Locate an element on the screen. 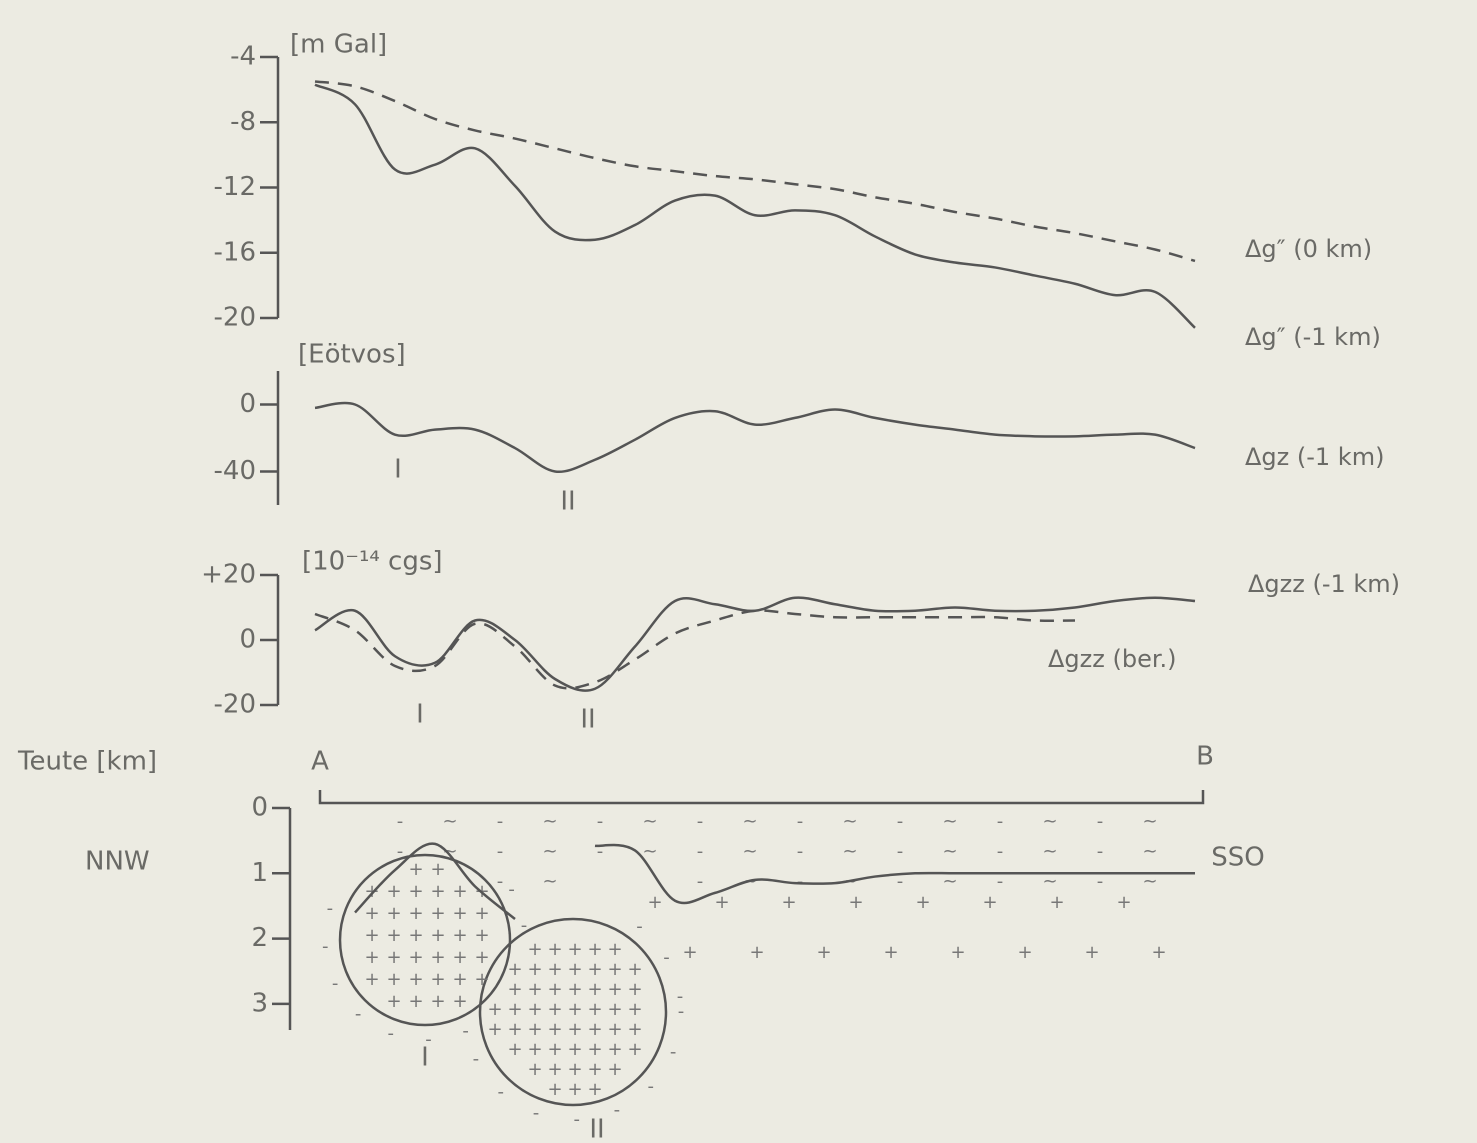  axis-unit: Teute [km] is located at coordinates (87, 762).